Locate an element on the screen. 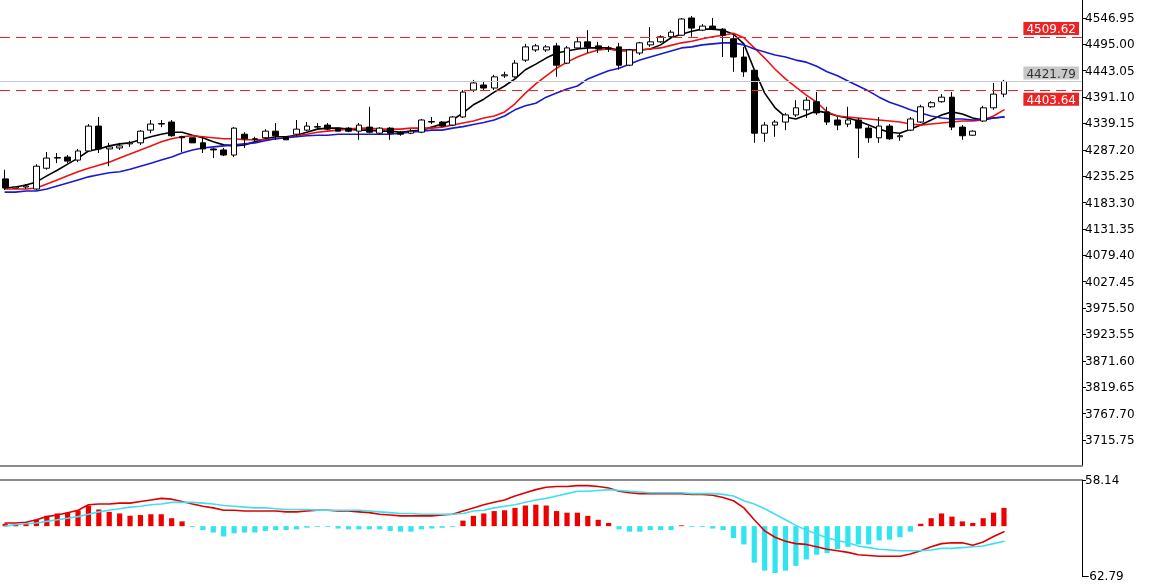 This screenshot has width=1149, height=585. y-tick-label: 58.14 is located at coordinates (1102, 480).